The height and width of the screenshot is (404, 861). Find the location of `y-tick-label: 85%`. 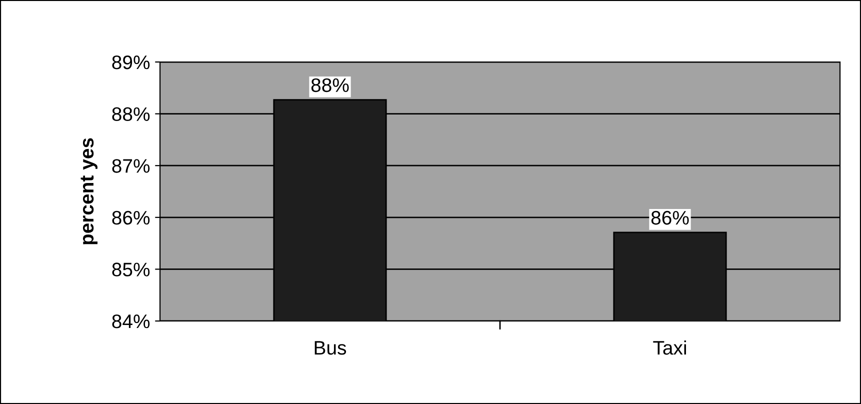

y-tick-label: 85% is located at coordinates (131, 269).